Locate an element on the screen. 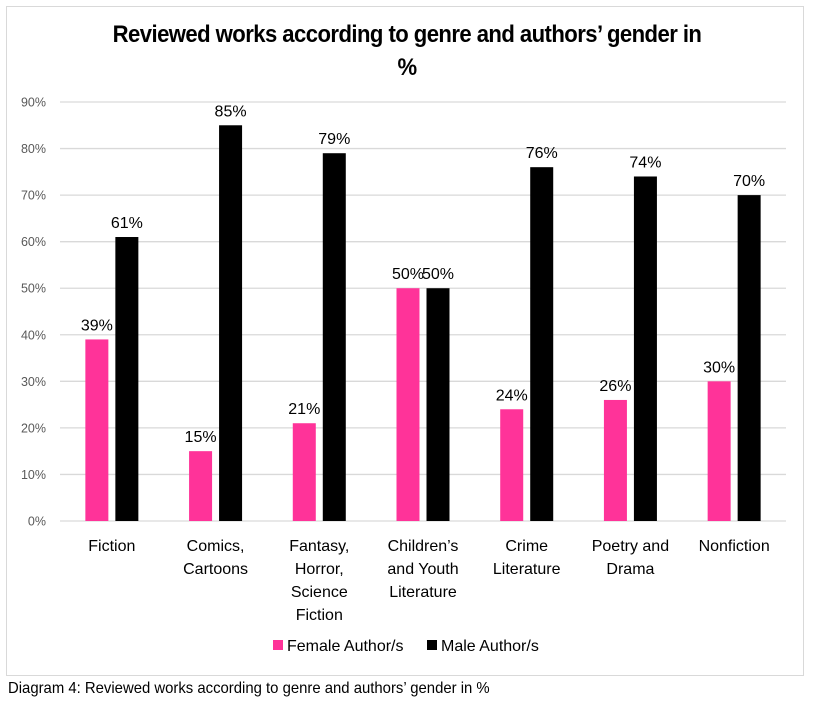 The height and width of the screenshot is (720, 814). data-label: 70% is located at coordinates (749, 181).